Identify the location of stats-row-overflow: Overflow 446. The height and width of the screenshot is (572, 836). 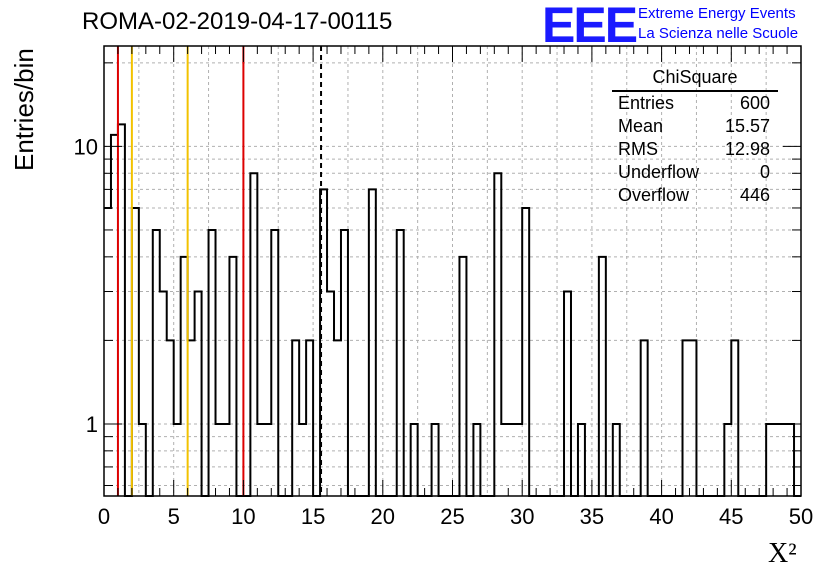
(695, 195).